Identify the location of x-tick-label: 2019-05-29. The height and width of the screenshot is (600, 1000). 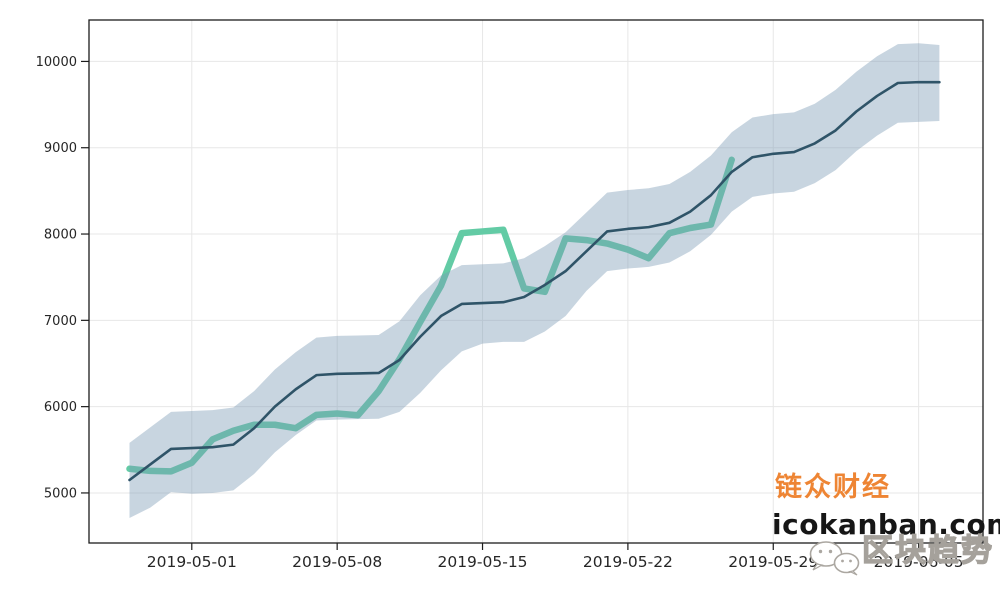
(773, 562).